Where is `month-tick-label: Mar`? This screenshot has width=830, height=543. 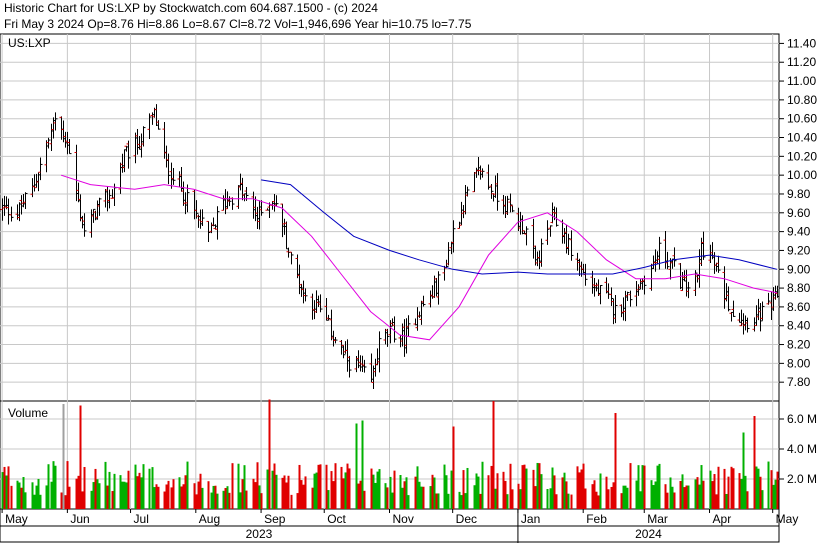 month-tick-label: Mar is located at coordinates (657, 519).